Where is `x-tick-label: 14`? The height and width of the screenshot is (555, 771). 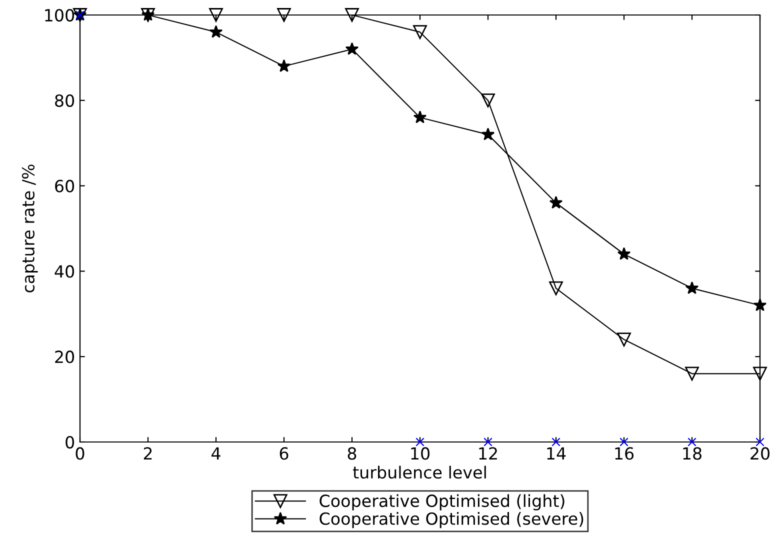
x-tick-label: 14 is located at coordinates (556, 453).